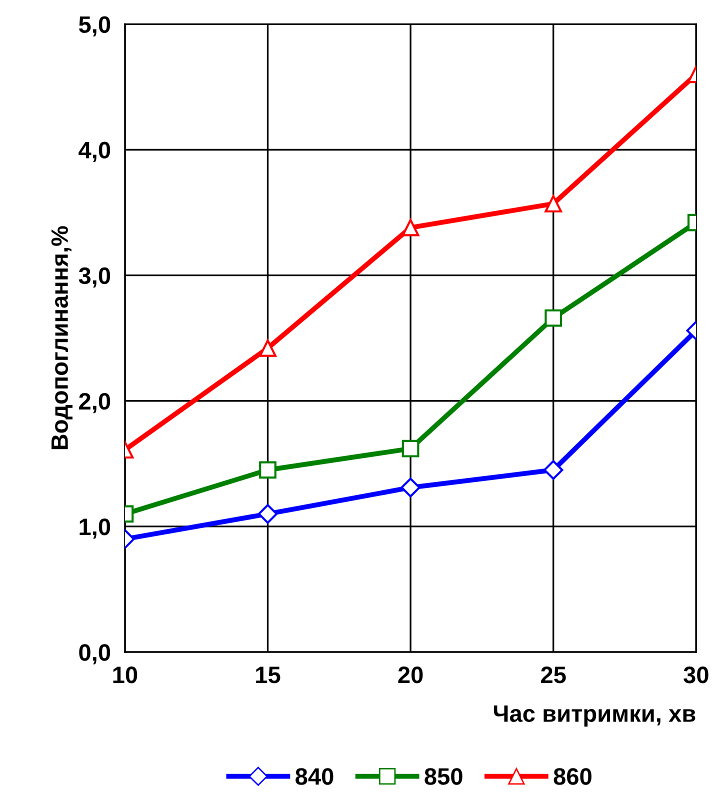 The width and height of the screenshot is (714, 805). Describe the element at coordinates (95, 528) in the screenshot. I see `y-tick-label: 1,0` at that location.